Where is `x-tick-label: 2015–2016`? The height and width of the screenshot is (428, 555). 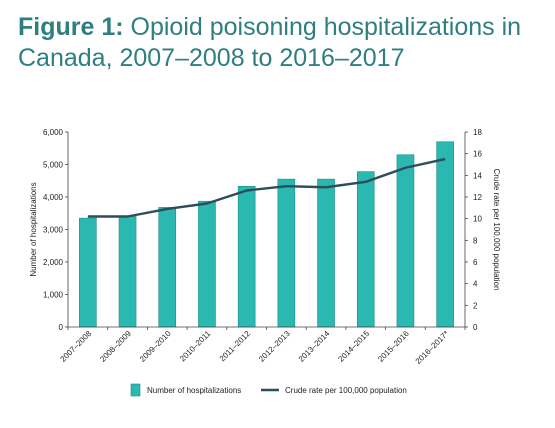
x-tick-label: 2015–2016 is located at coordinates (393, 346).